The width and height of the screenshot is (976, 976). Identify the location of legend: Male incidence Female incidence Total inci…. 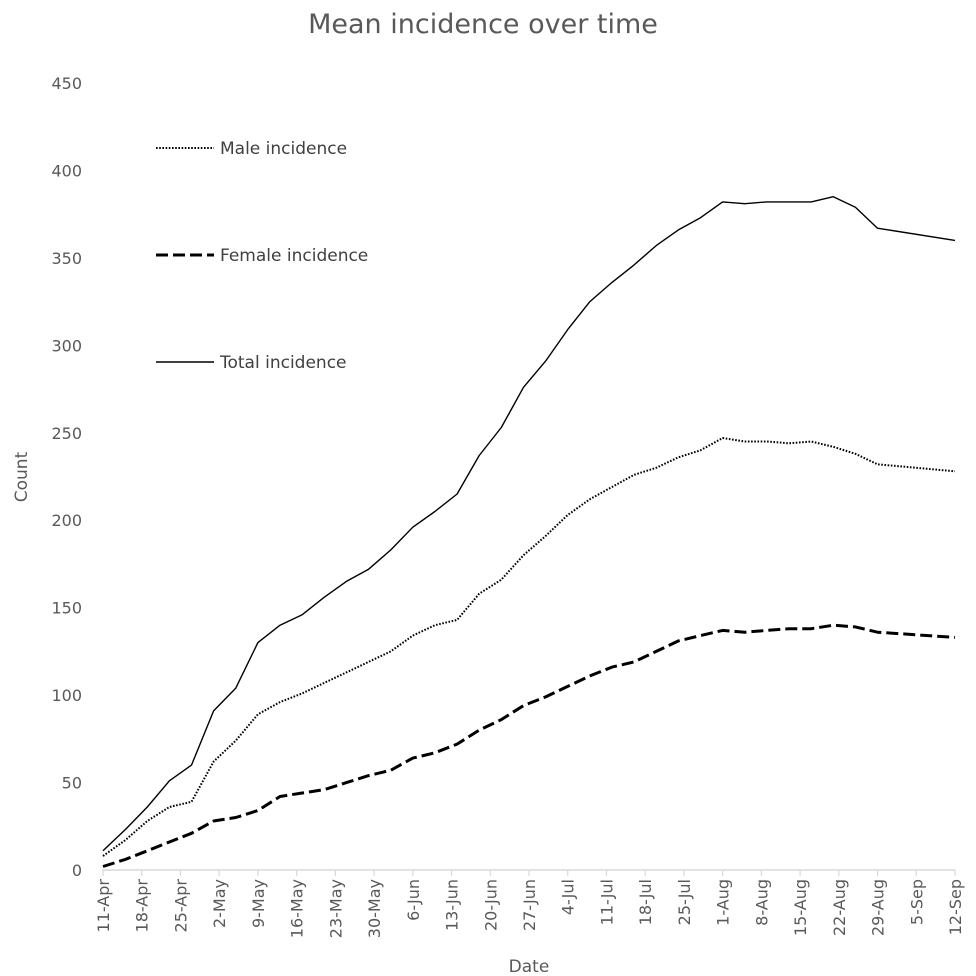
(262, 256).